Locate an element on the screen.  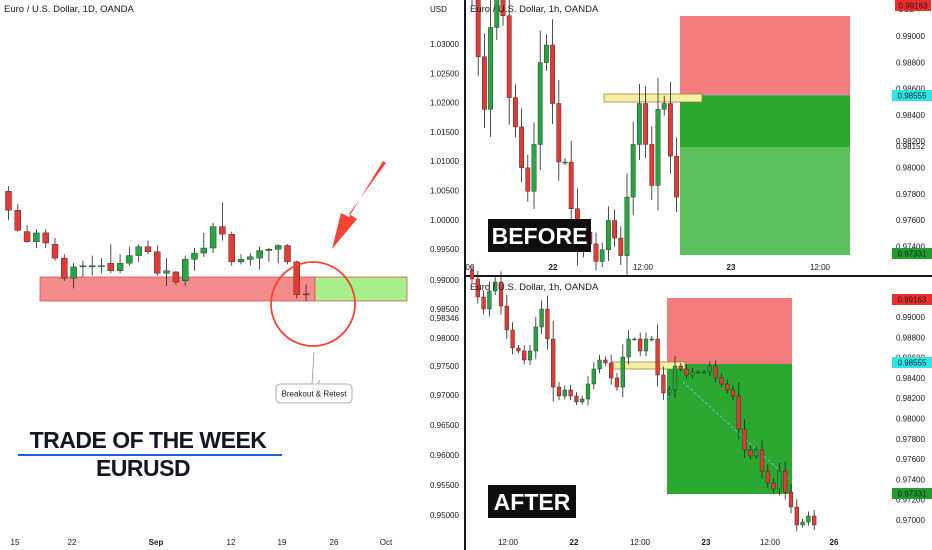
before-left-tick: 0.99500 is located at coordinates (444, 249).